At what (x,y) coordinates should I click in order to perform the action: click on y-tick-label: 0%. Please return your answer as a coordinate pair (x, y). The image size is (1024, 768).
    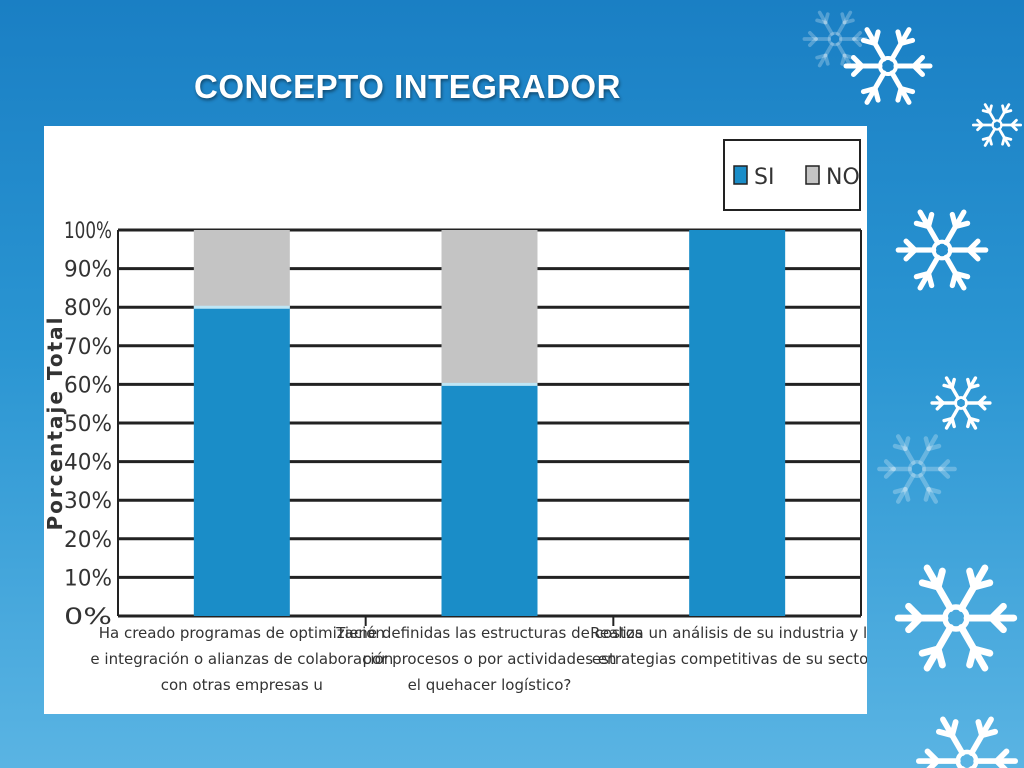
    Looking at the image, I should click on (88, 617).